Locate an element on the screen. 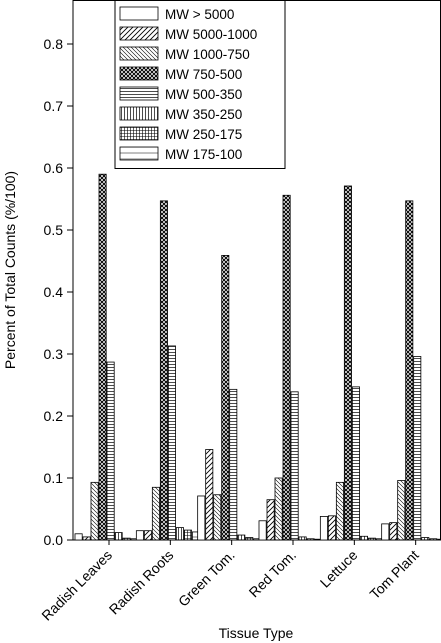  y-axis: 0.0 0.1 0.2 0.3 0.4 0.5 0.6 0.7 0.8 is located at coordinates (58, 292).